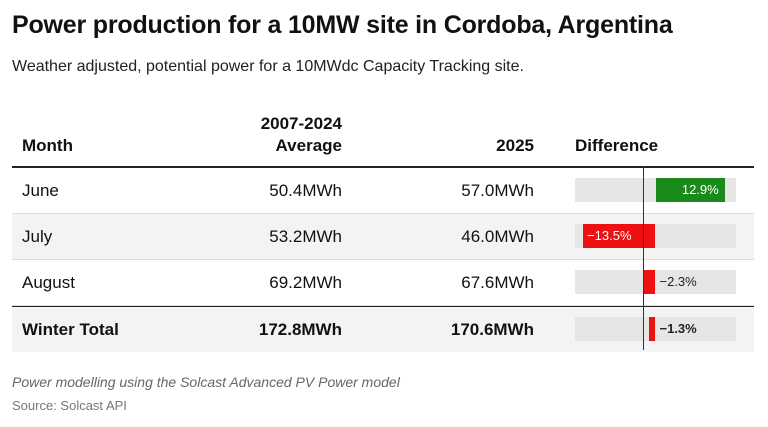 This screenshot has width=768, height=427. I want to click on total-row: Winter Total 172.8MWh 170.6MWh −1.3%, so click(383, 329).